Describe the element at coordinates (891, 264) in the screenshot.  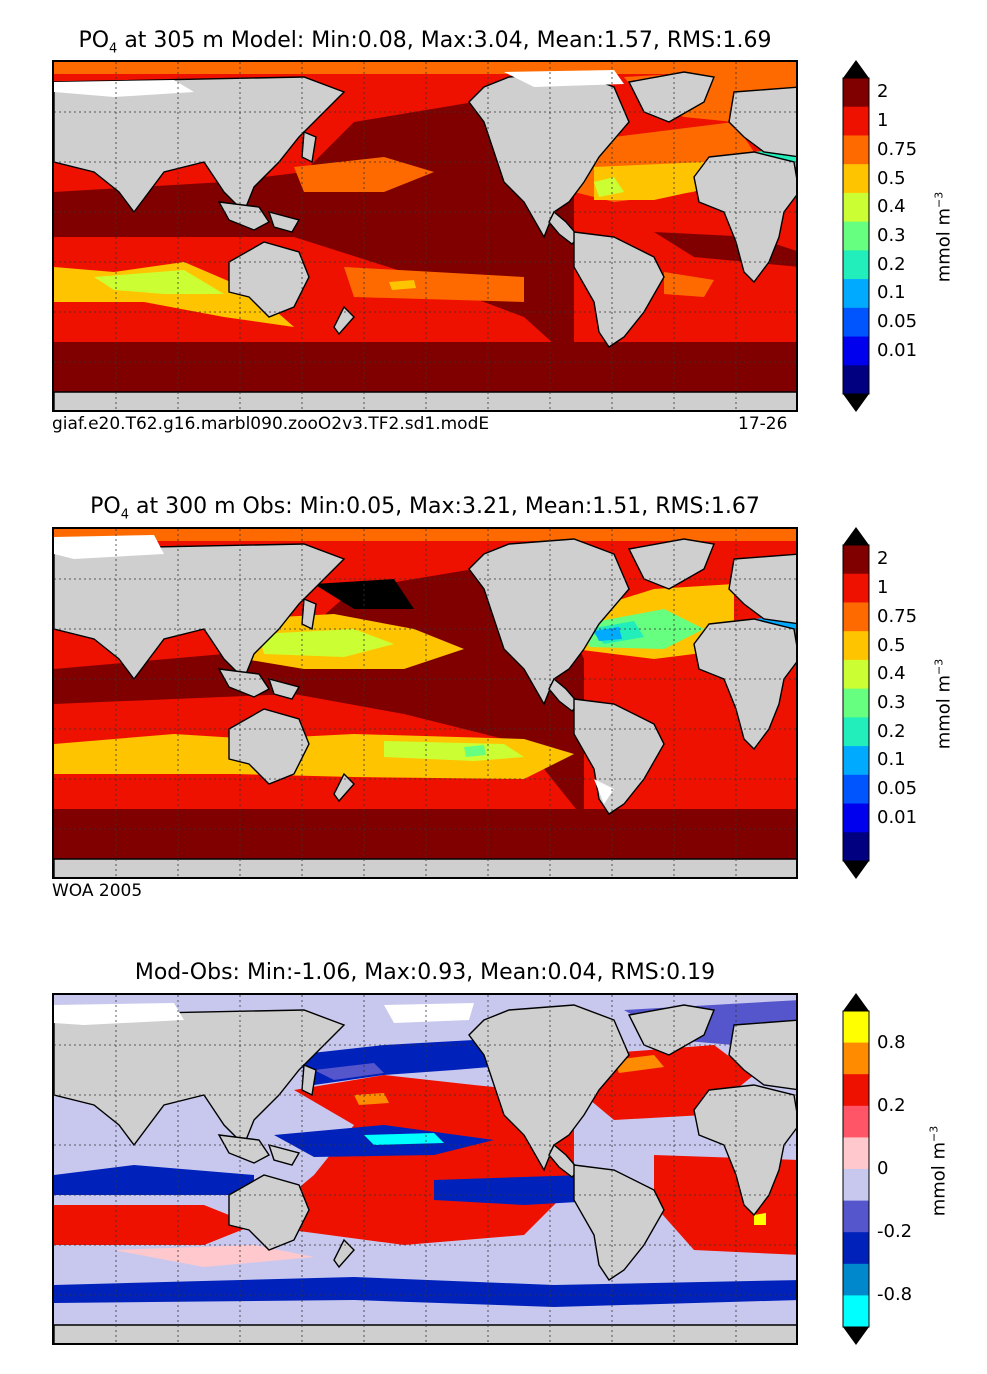
I see `model-colorbar-tick-label: 0.2` at that location.